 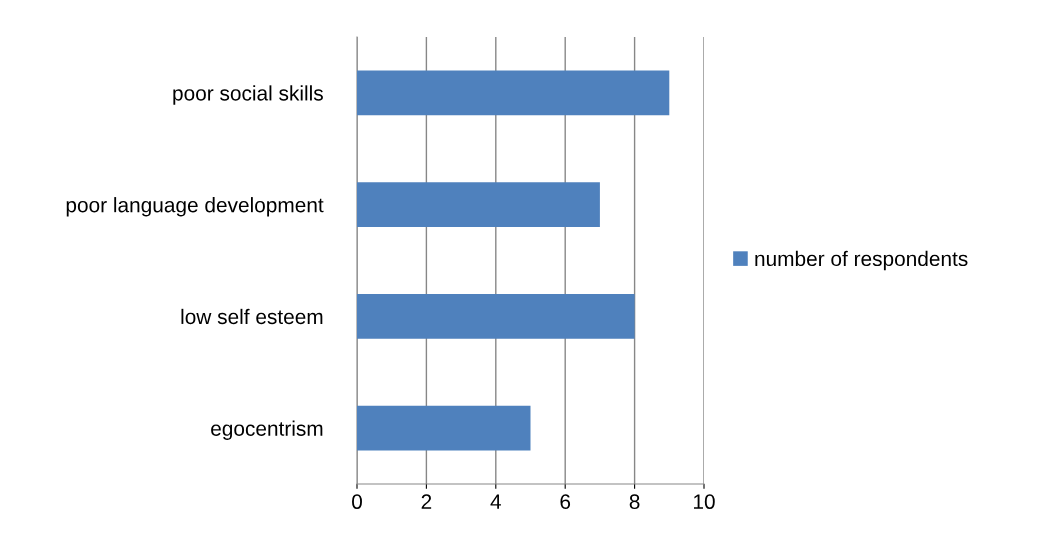 What do you see at coordinates (634, 502) in the screenshot?
I see `x-tick-label: 8` at bounding box center [634, 502].